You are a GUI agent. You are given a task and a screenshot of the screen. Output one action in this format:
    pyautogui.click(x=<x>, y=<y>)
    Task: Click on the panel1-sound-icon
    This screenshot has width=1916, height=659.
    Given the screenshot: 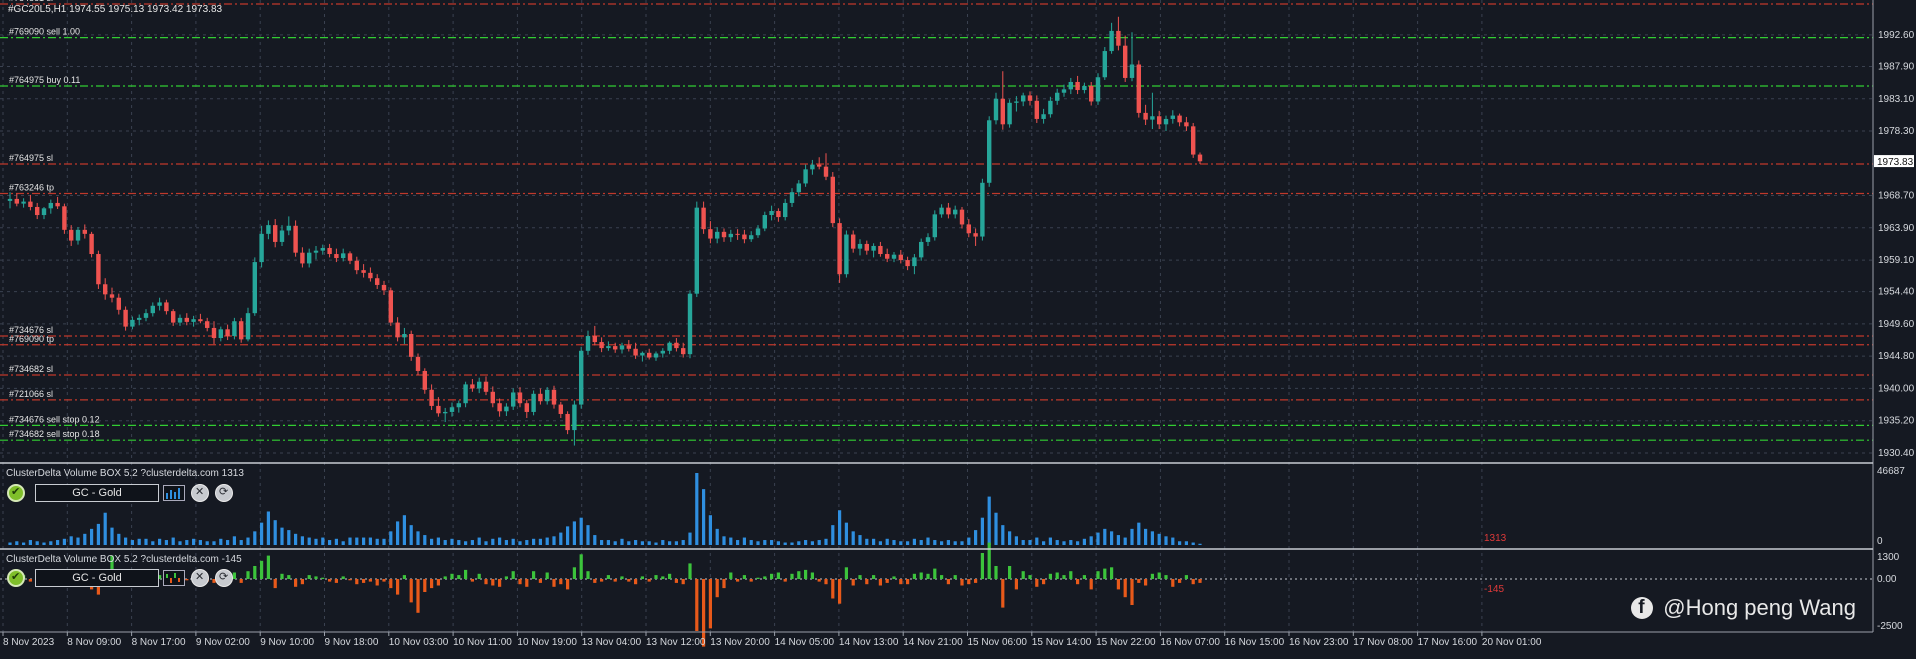 What is the action you would take?
    pyautogui.click(x=200, y=493)
    